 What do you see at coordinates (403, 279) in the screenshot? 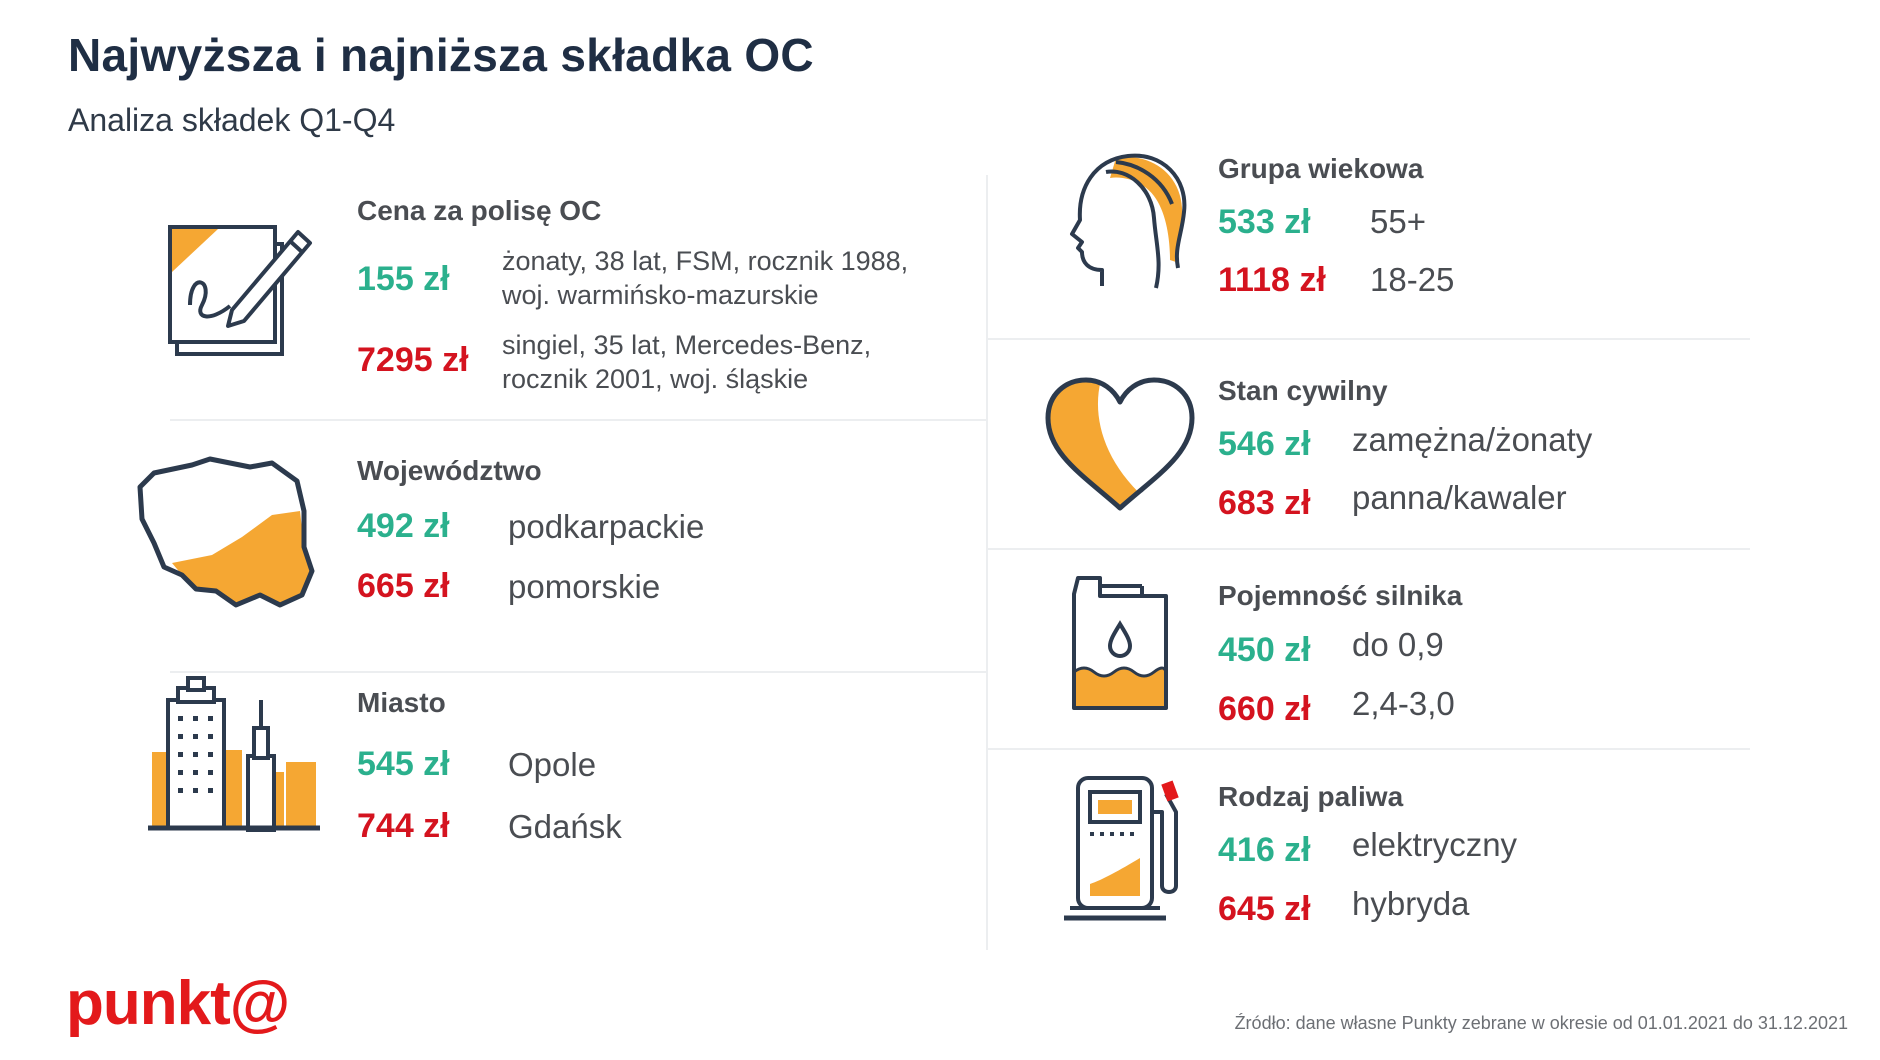
I see `price-low-value: 155 zł` at bounding box center [403, 279].